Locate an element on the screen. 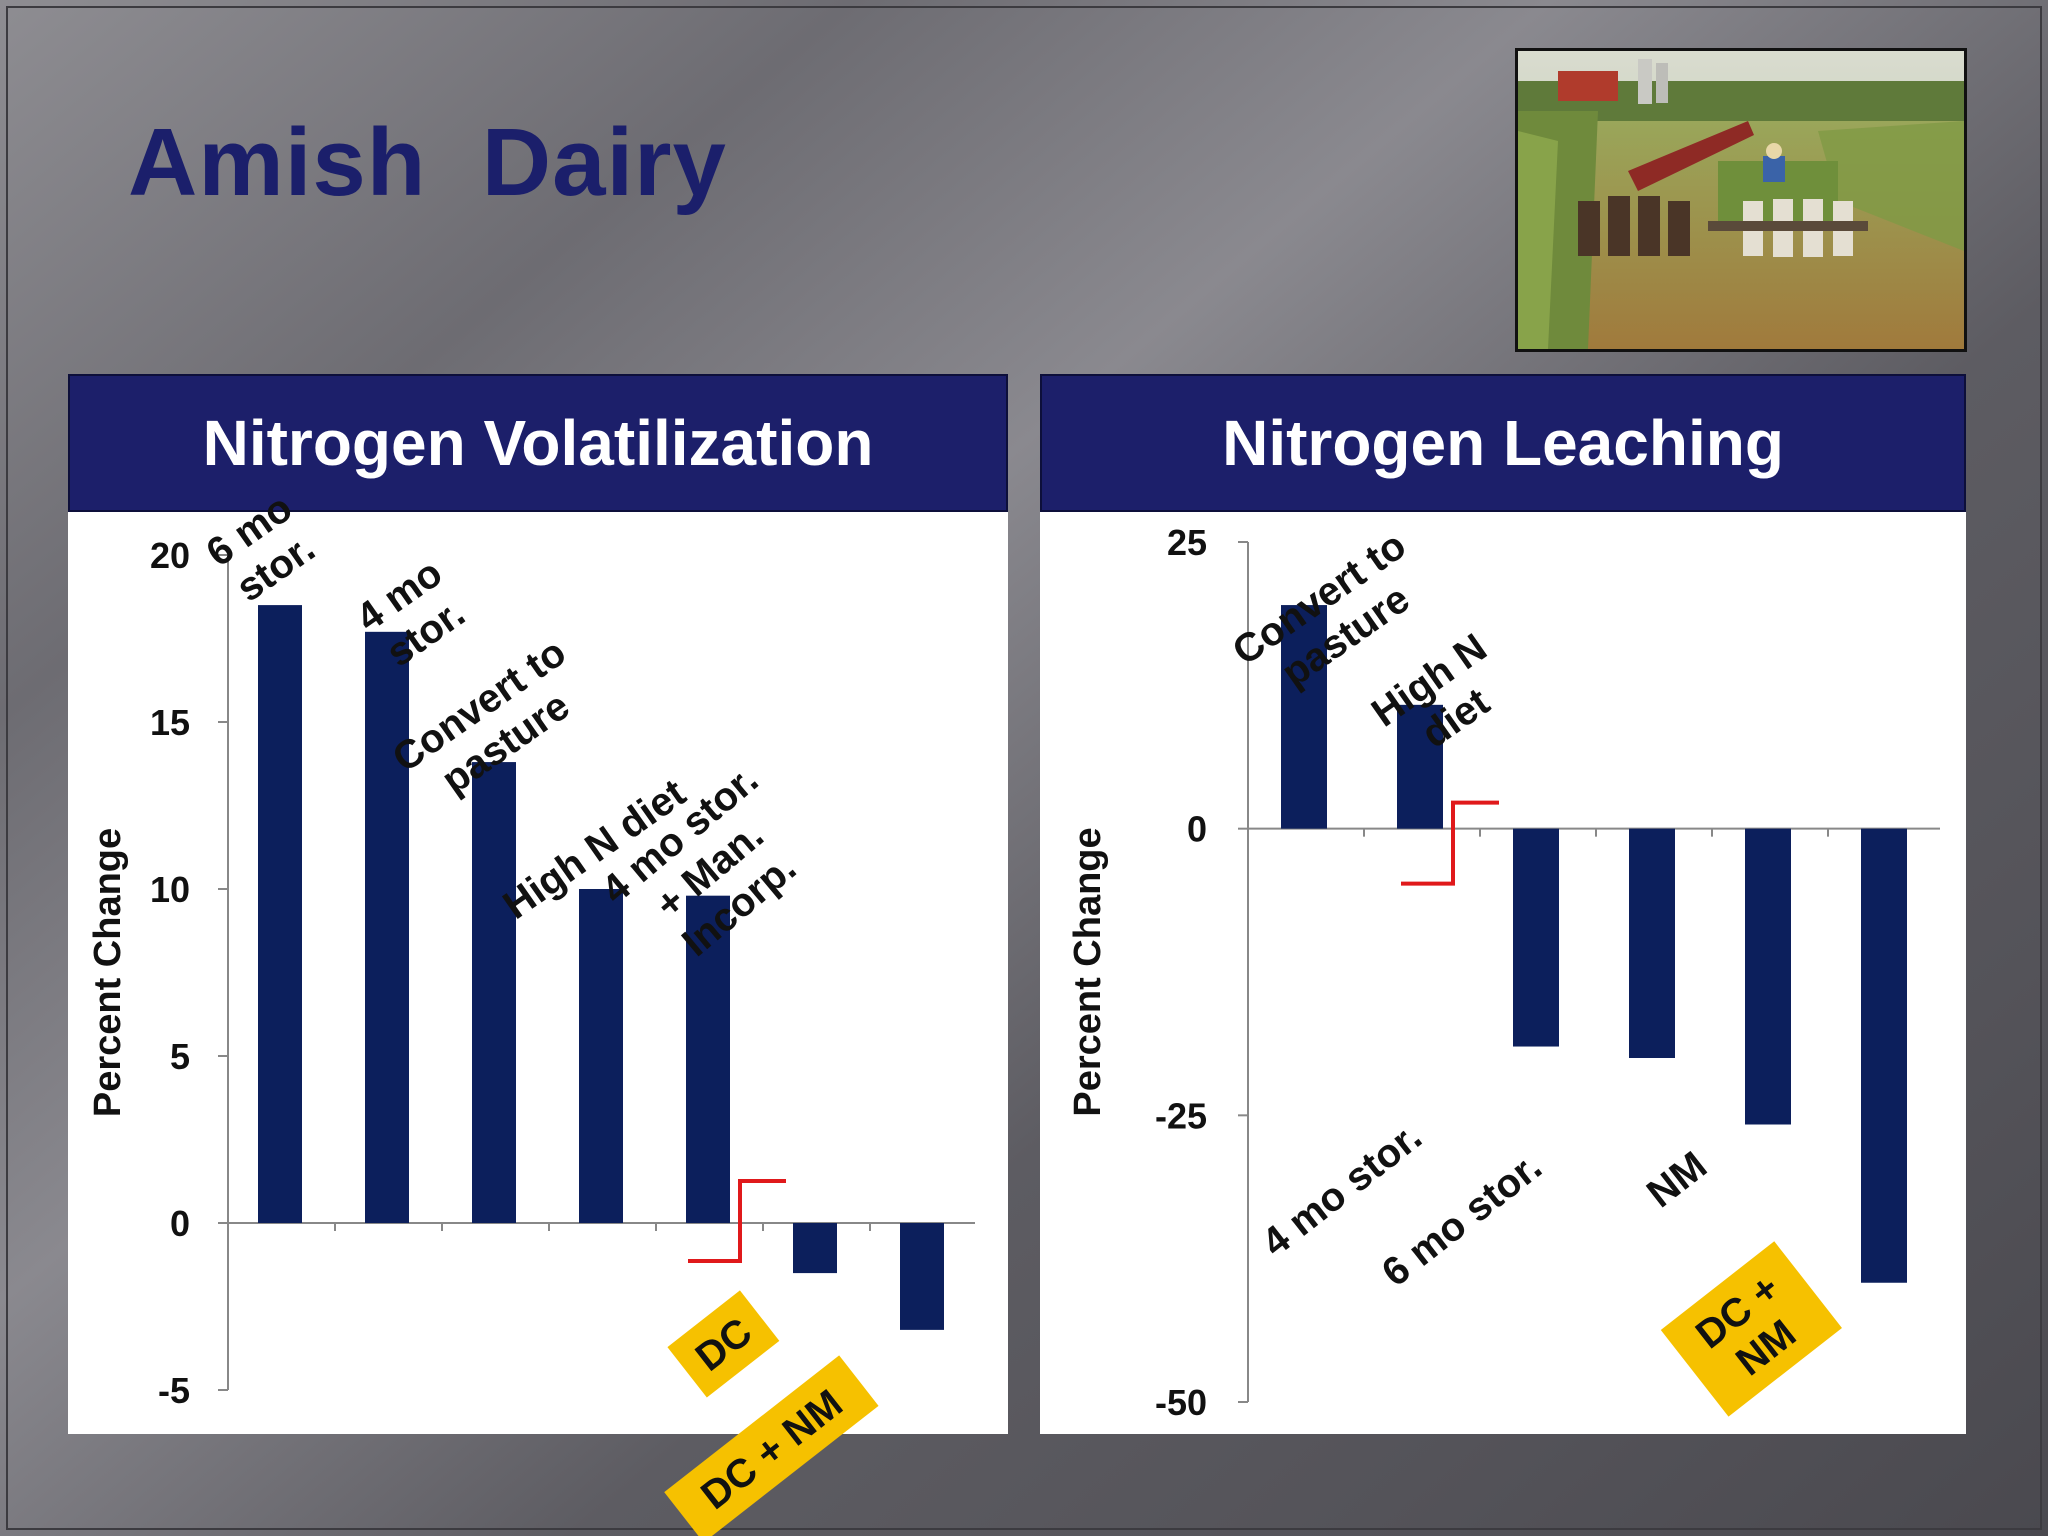 This screenshot has height=1536, width=2048. chart0-bar-label: DC + NM is located at coordinates (772, 1449).